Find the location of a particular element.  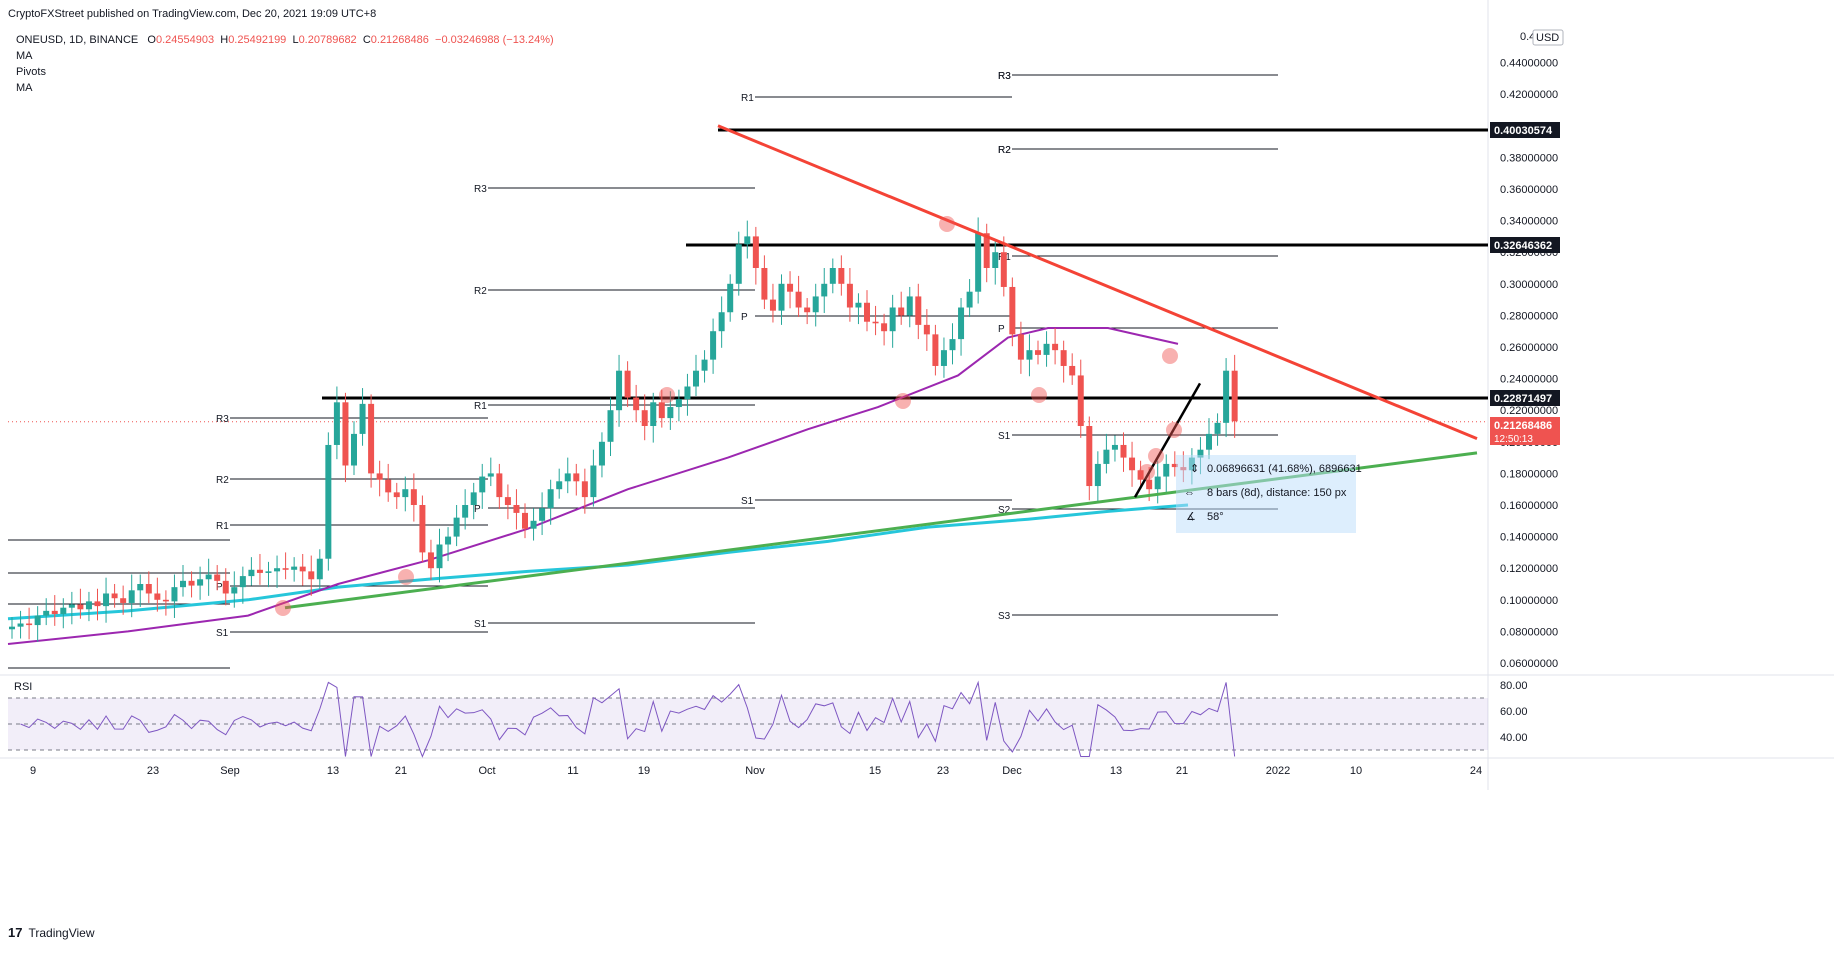

measure-bars-icon: ⇔ is located at coordinates (1189, 493).